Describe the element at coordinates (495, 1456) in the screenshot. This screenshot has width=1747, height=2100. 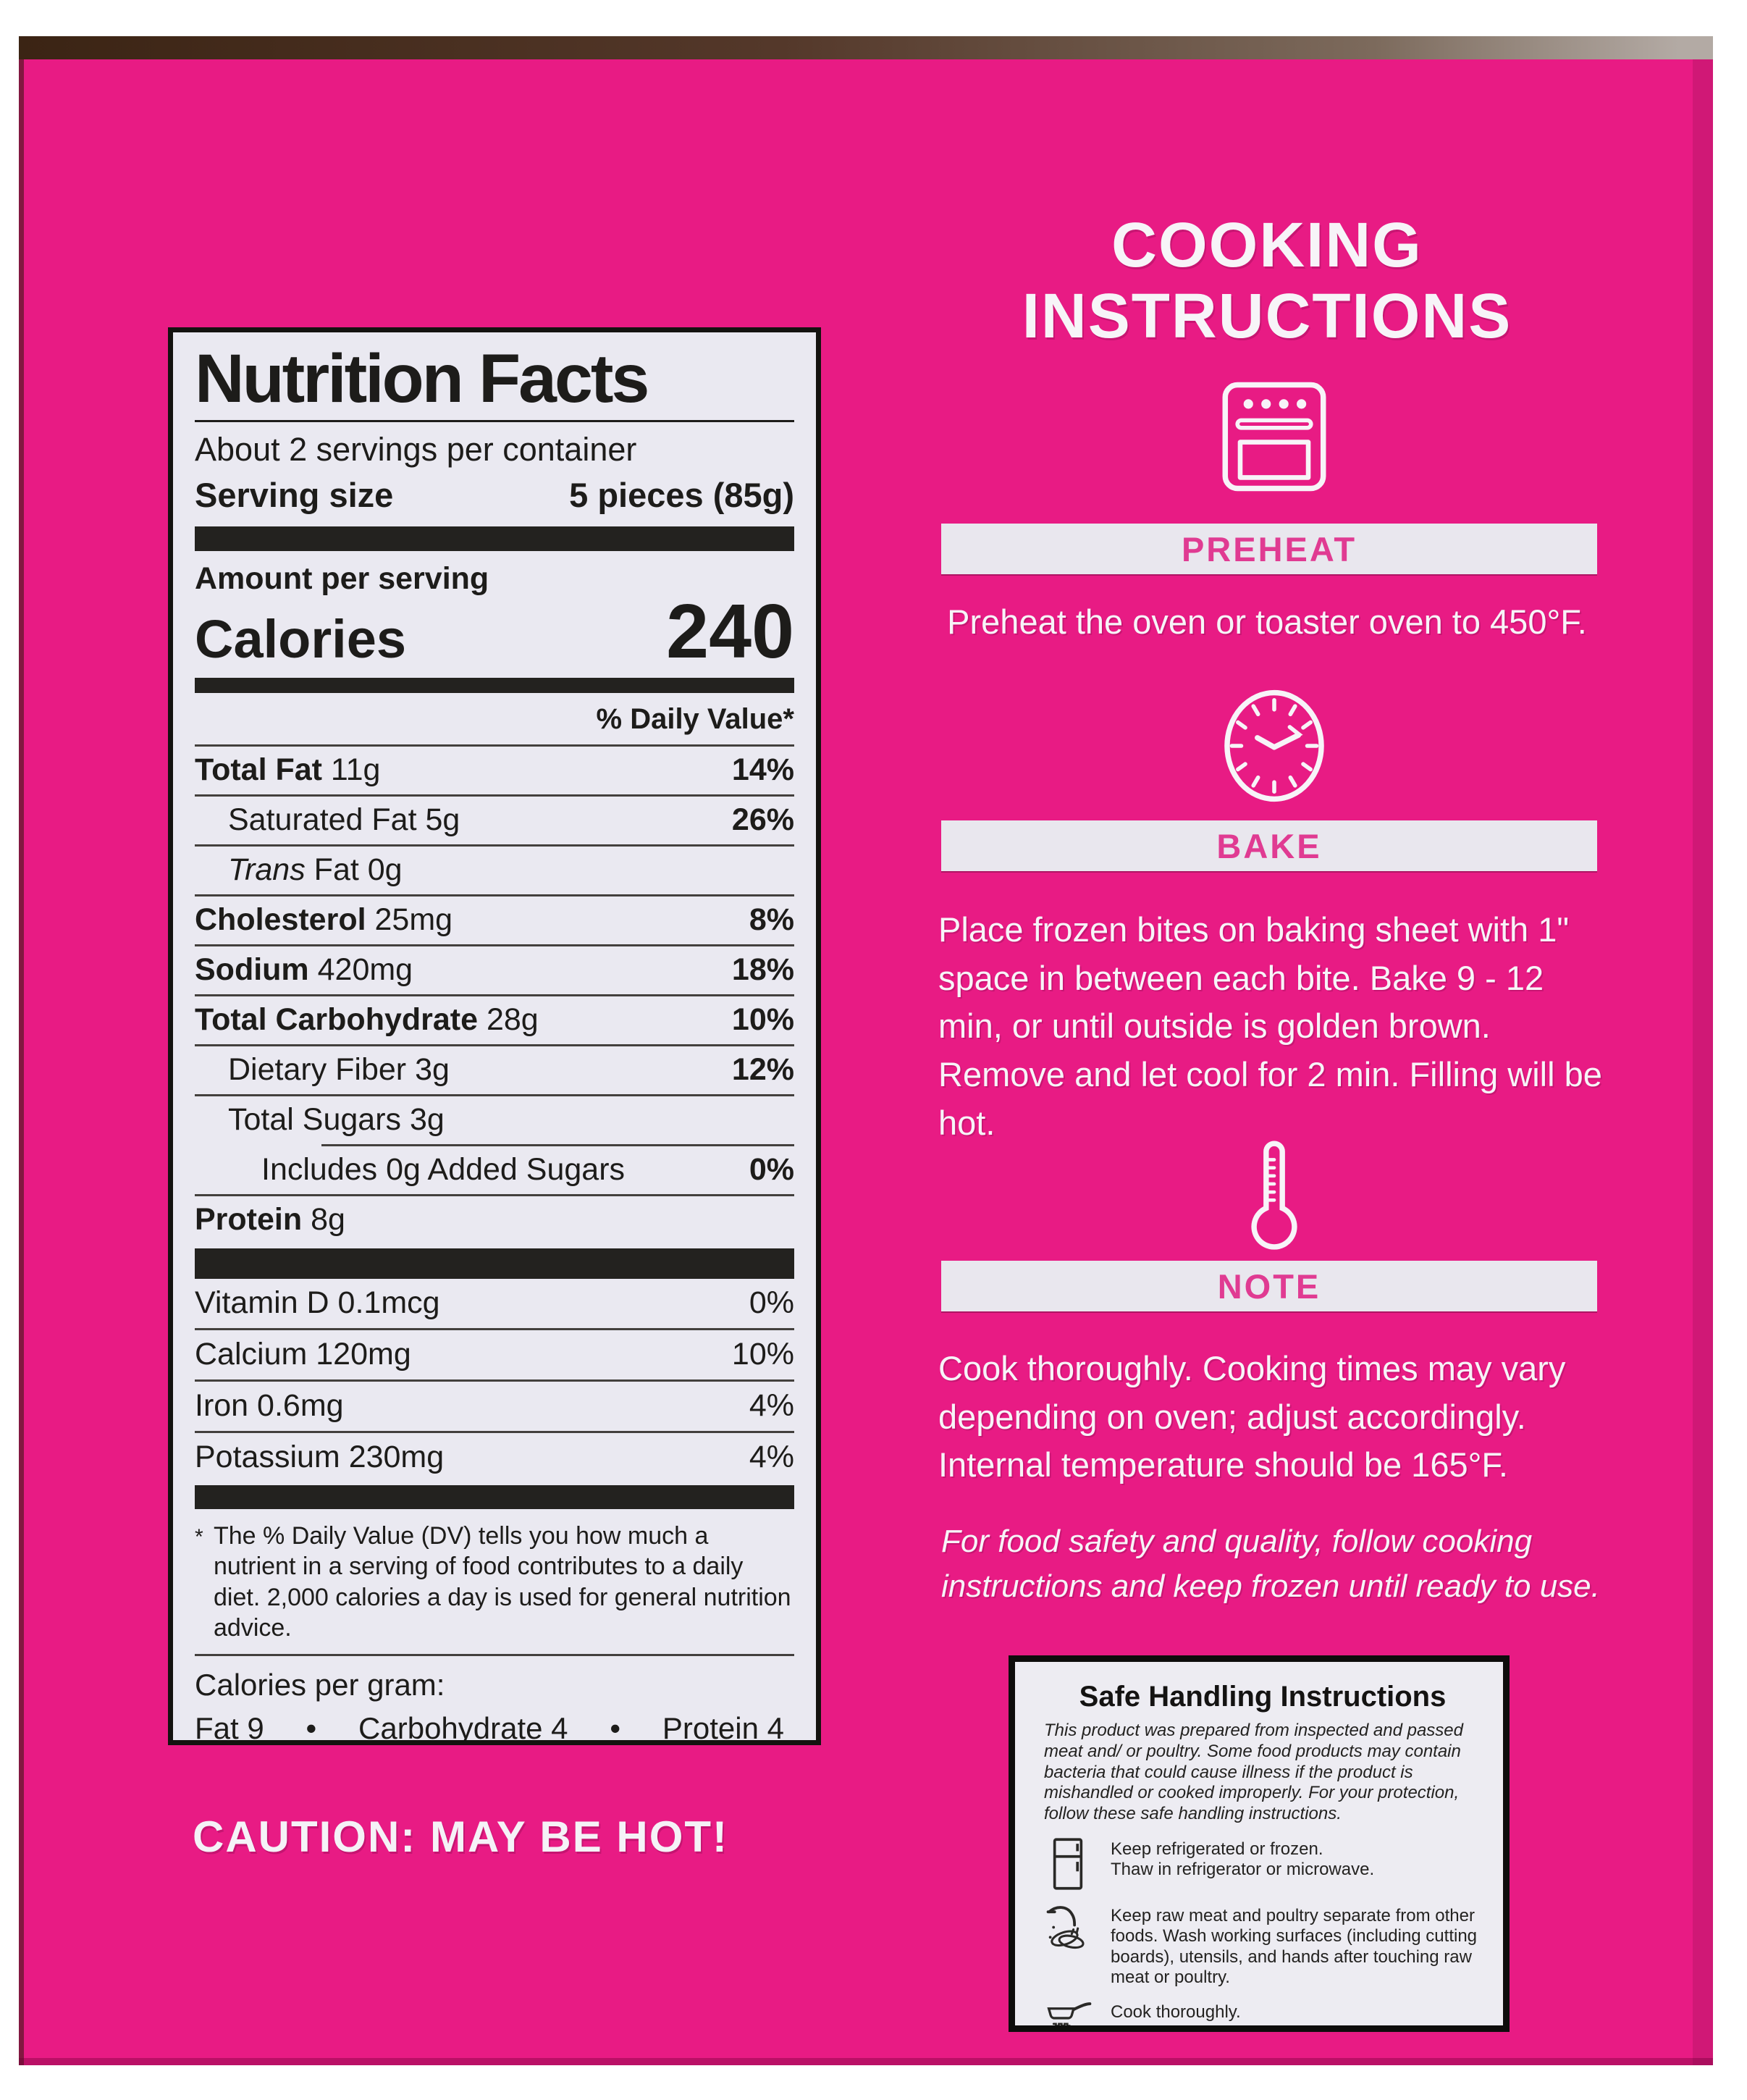
I see `vitamin-row-potassium: Potassium 230mg 4%` at that location.